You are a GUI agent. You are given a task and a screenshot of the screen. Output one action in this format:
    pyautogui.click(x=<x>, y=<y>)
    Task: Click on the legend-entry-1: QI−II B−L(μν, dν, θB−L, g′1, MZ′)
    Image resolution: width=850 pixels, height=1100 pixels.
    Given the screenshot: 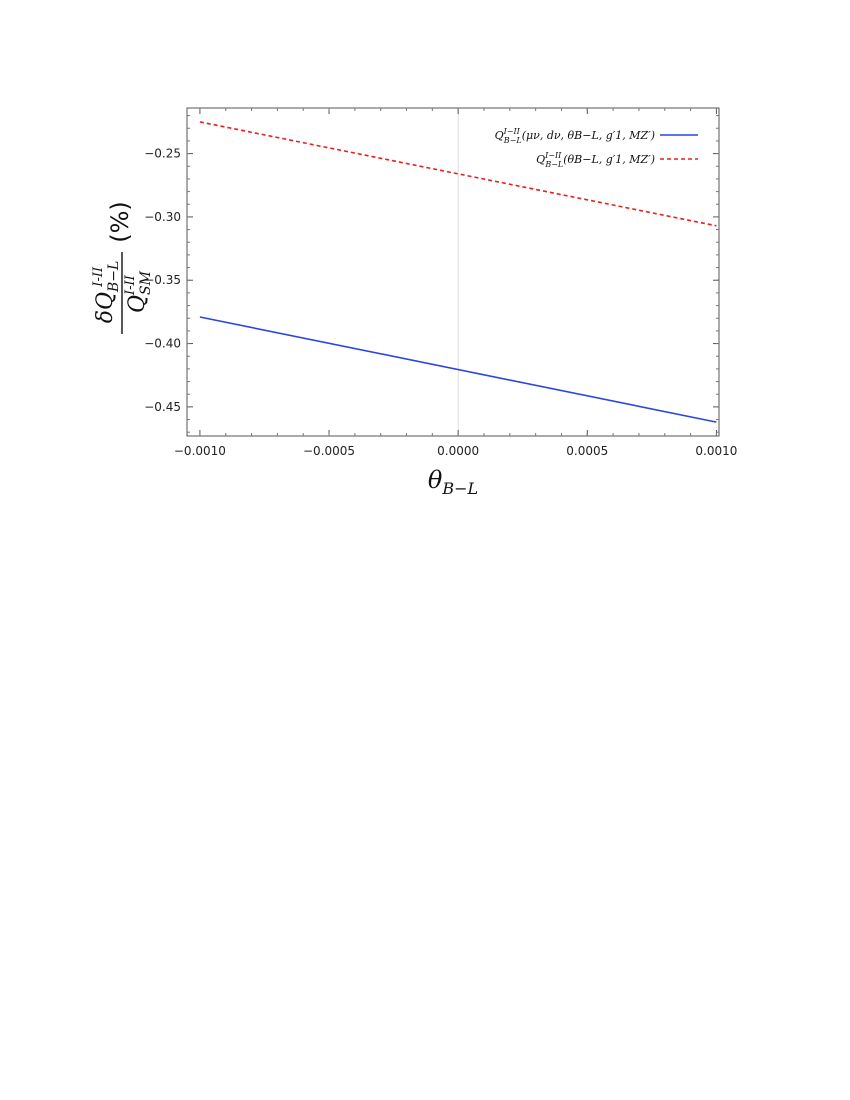 What is the action you would take?
    pyautogui.click(x=596, y=136)
    